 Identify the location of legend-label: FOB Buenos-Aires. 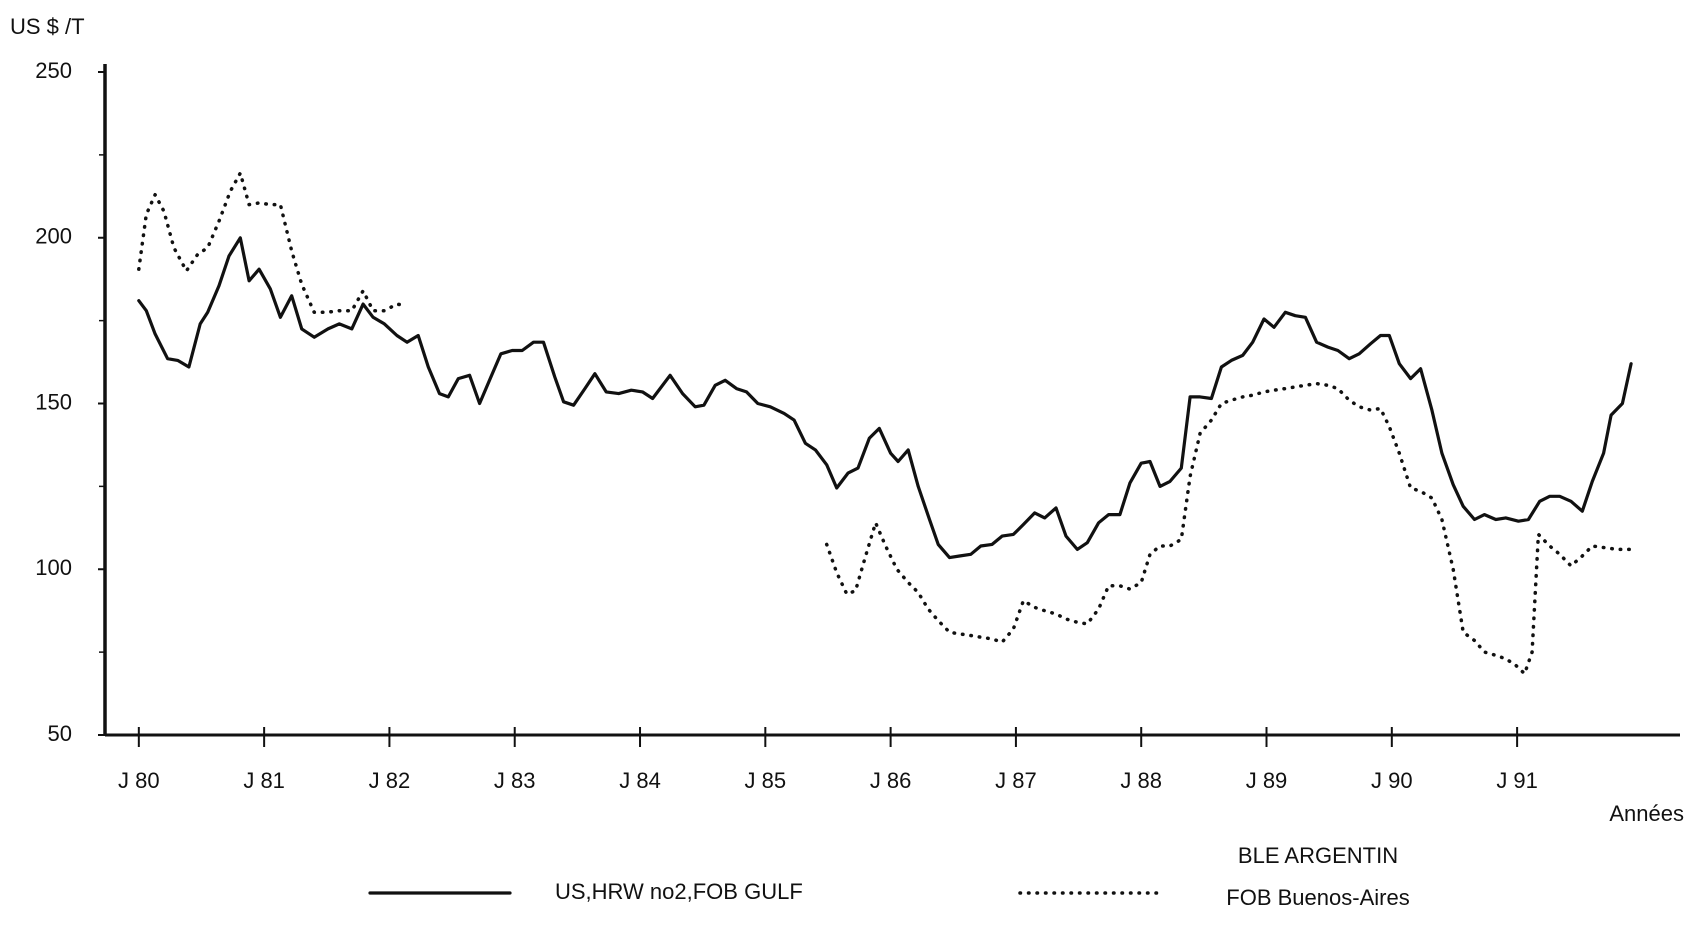
(1317, 897).